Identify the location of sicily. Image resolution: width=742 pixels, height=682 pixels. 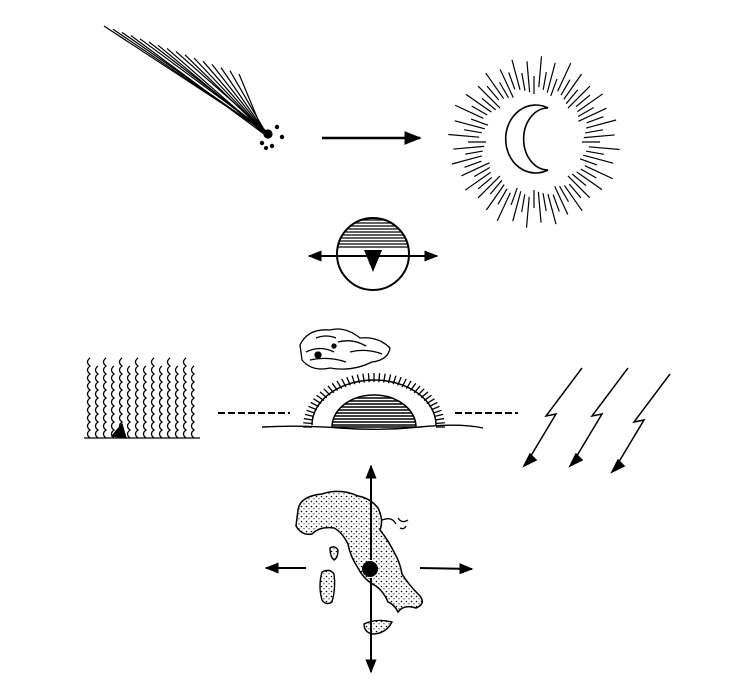
(378, 627).